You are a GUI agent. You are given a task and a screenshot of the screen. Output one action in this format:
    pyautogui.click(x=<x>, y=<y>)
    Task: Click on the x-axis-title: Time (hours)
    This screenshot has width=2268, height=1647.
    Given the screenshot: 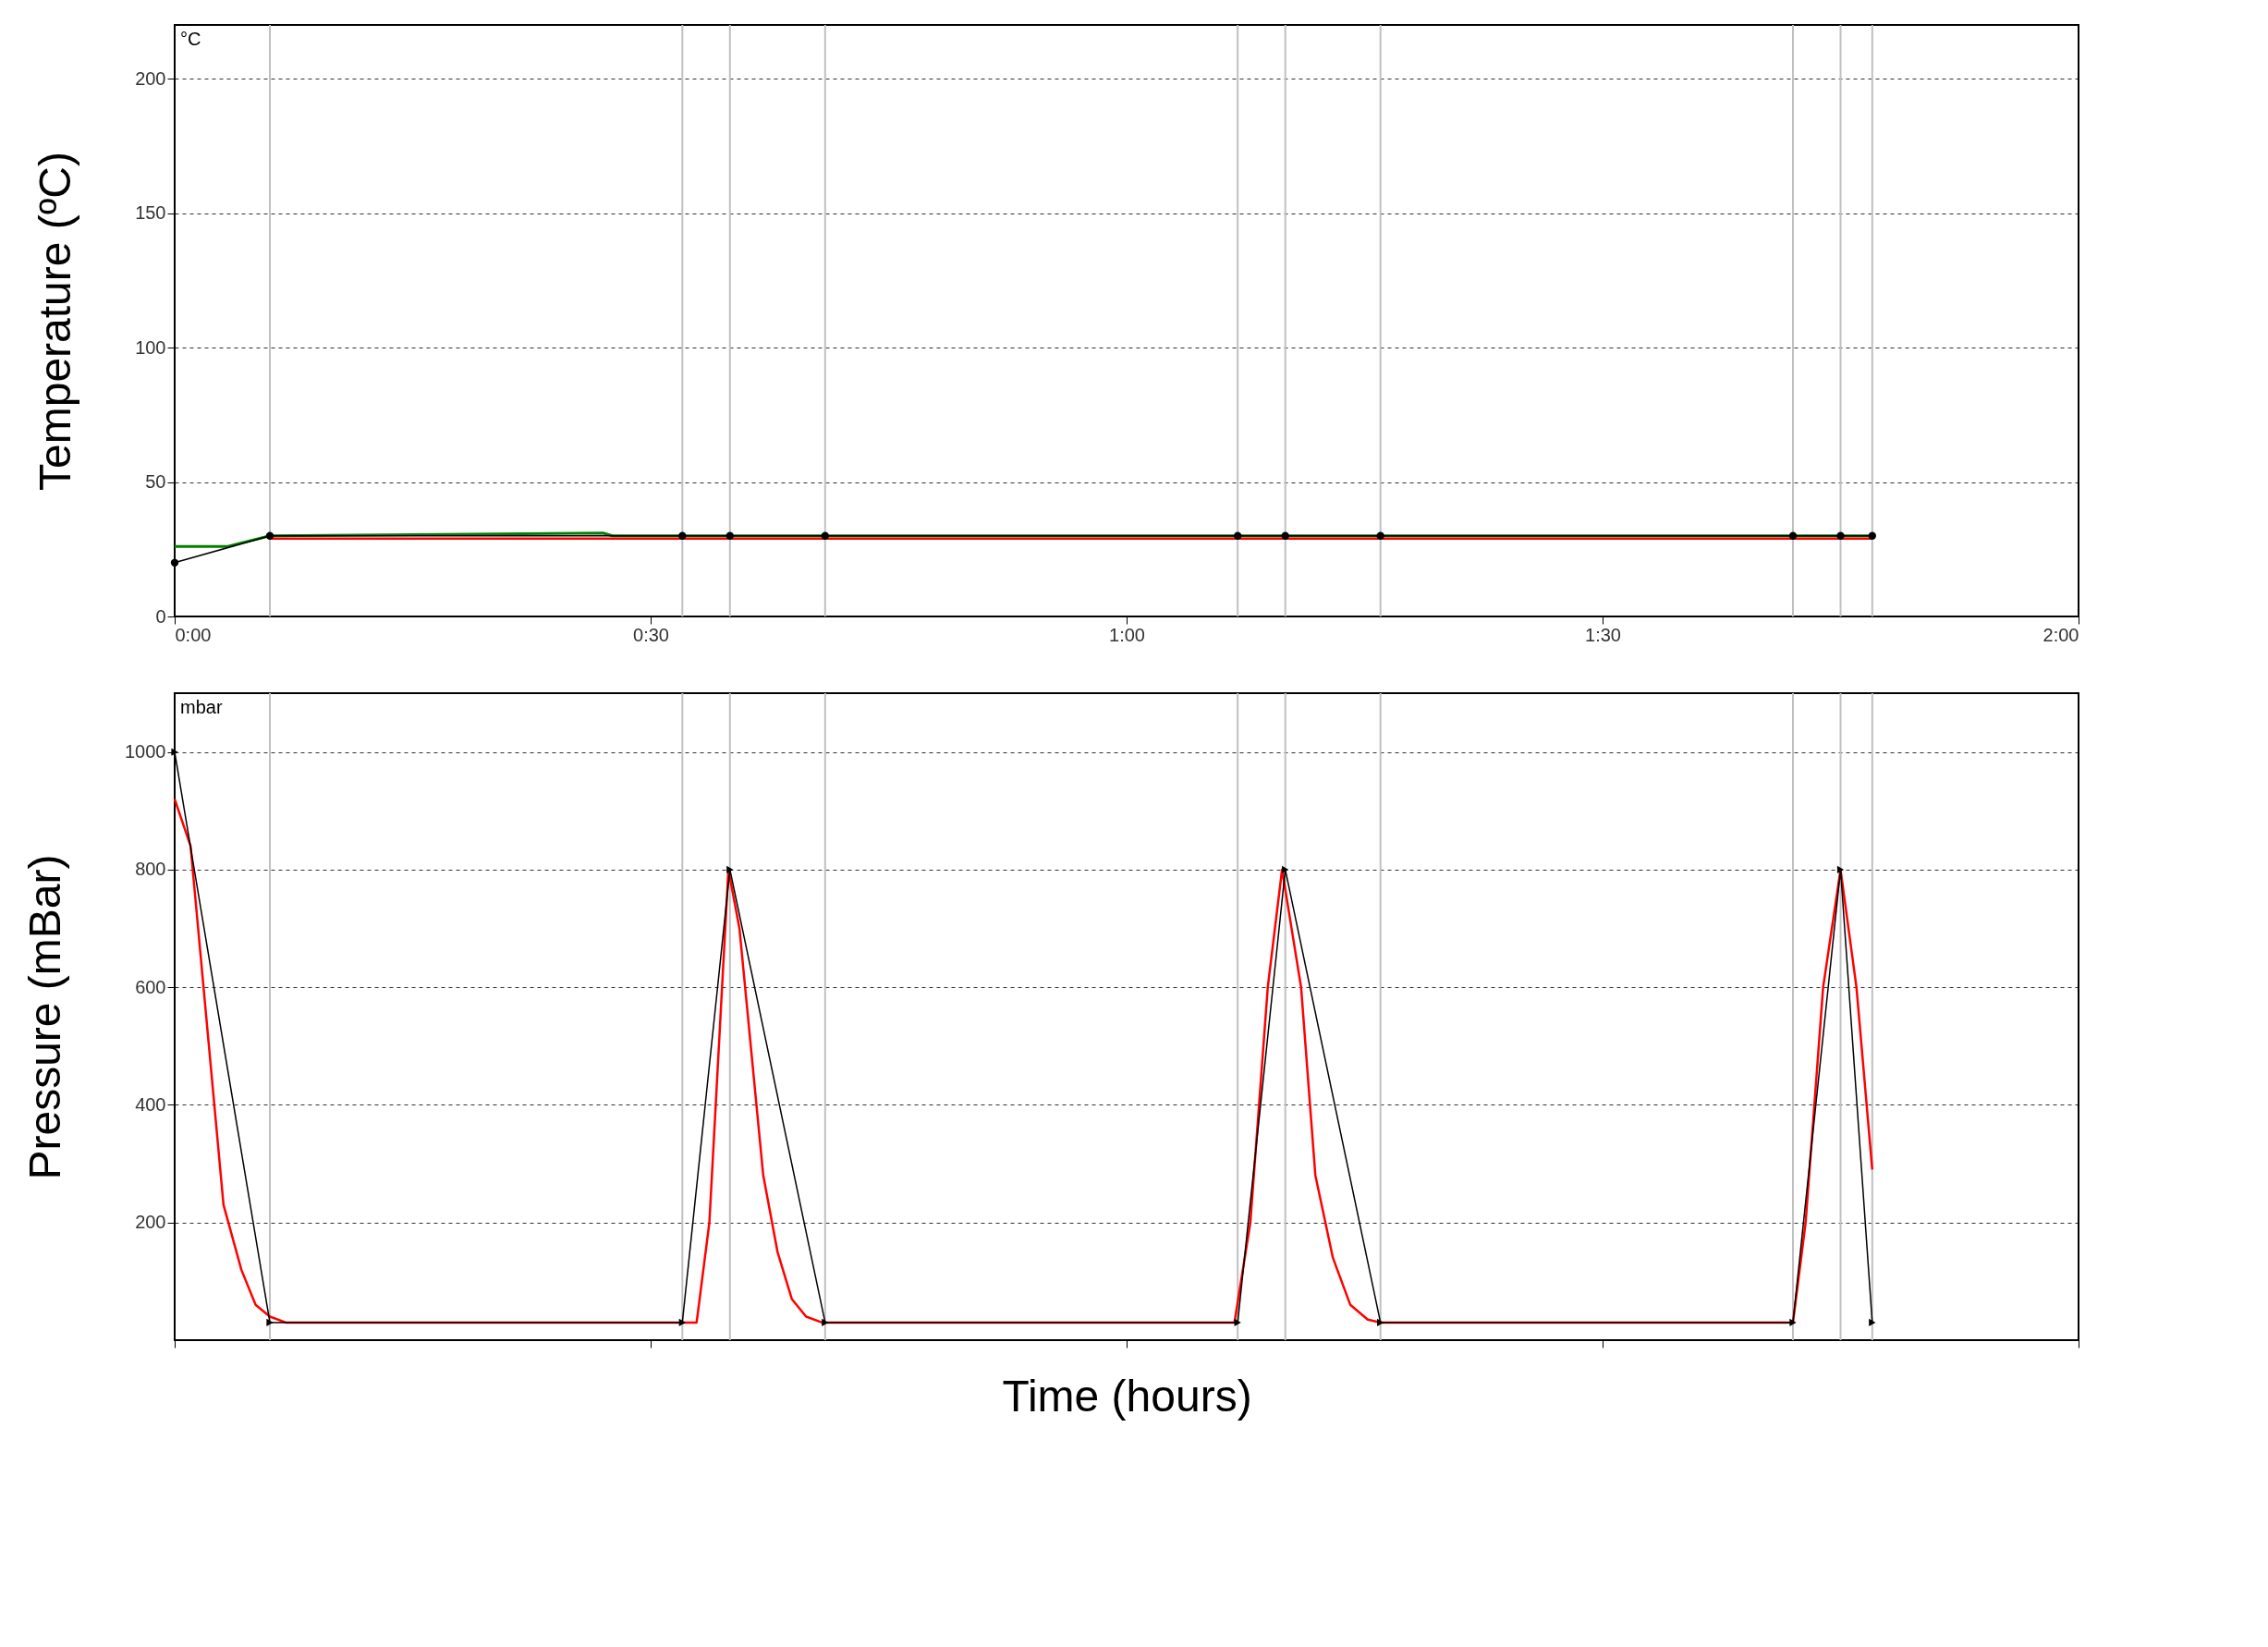 What is the action you would take?
    pyautogui.click(x=1127, y=1396)
    